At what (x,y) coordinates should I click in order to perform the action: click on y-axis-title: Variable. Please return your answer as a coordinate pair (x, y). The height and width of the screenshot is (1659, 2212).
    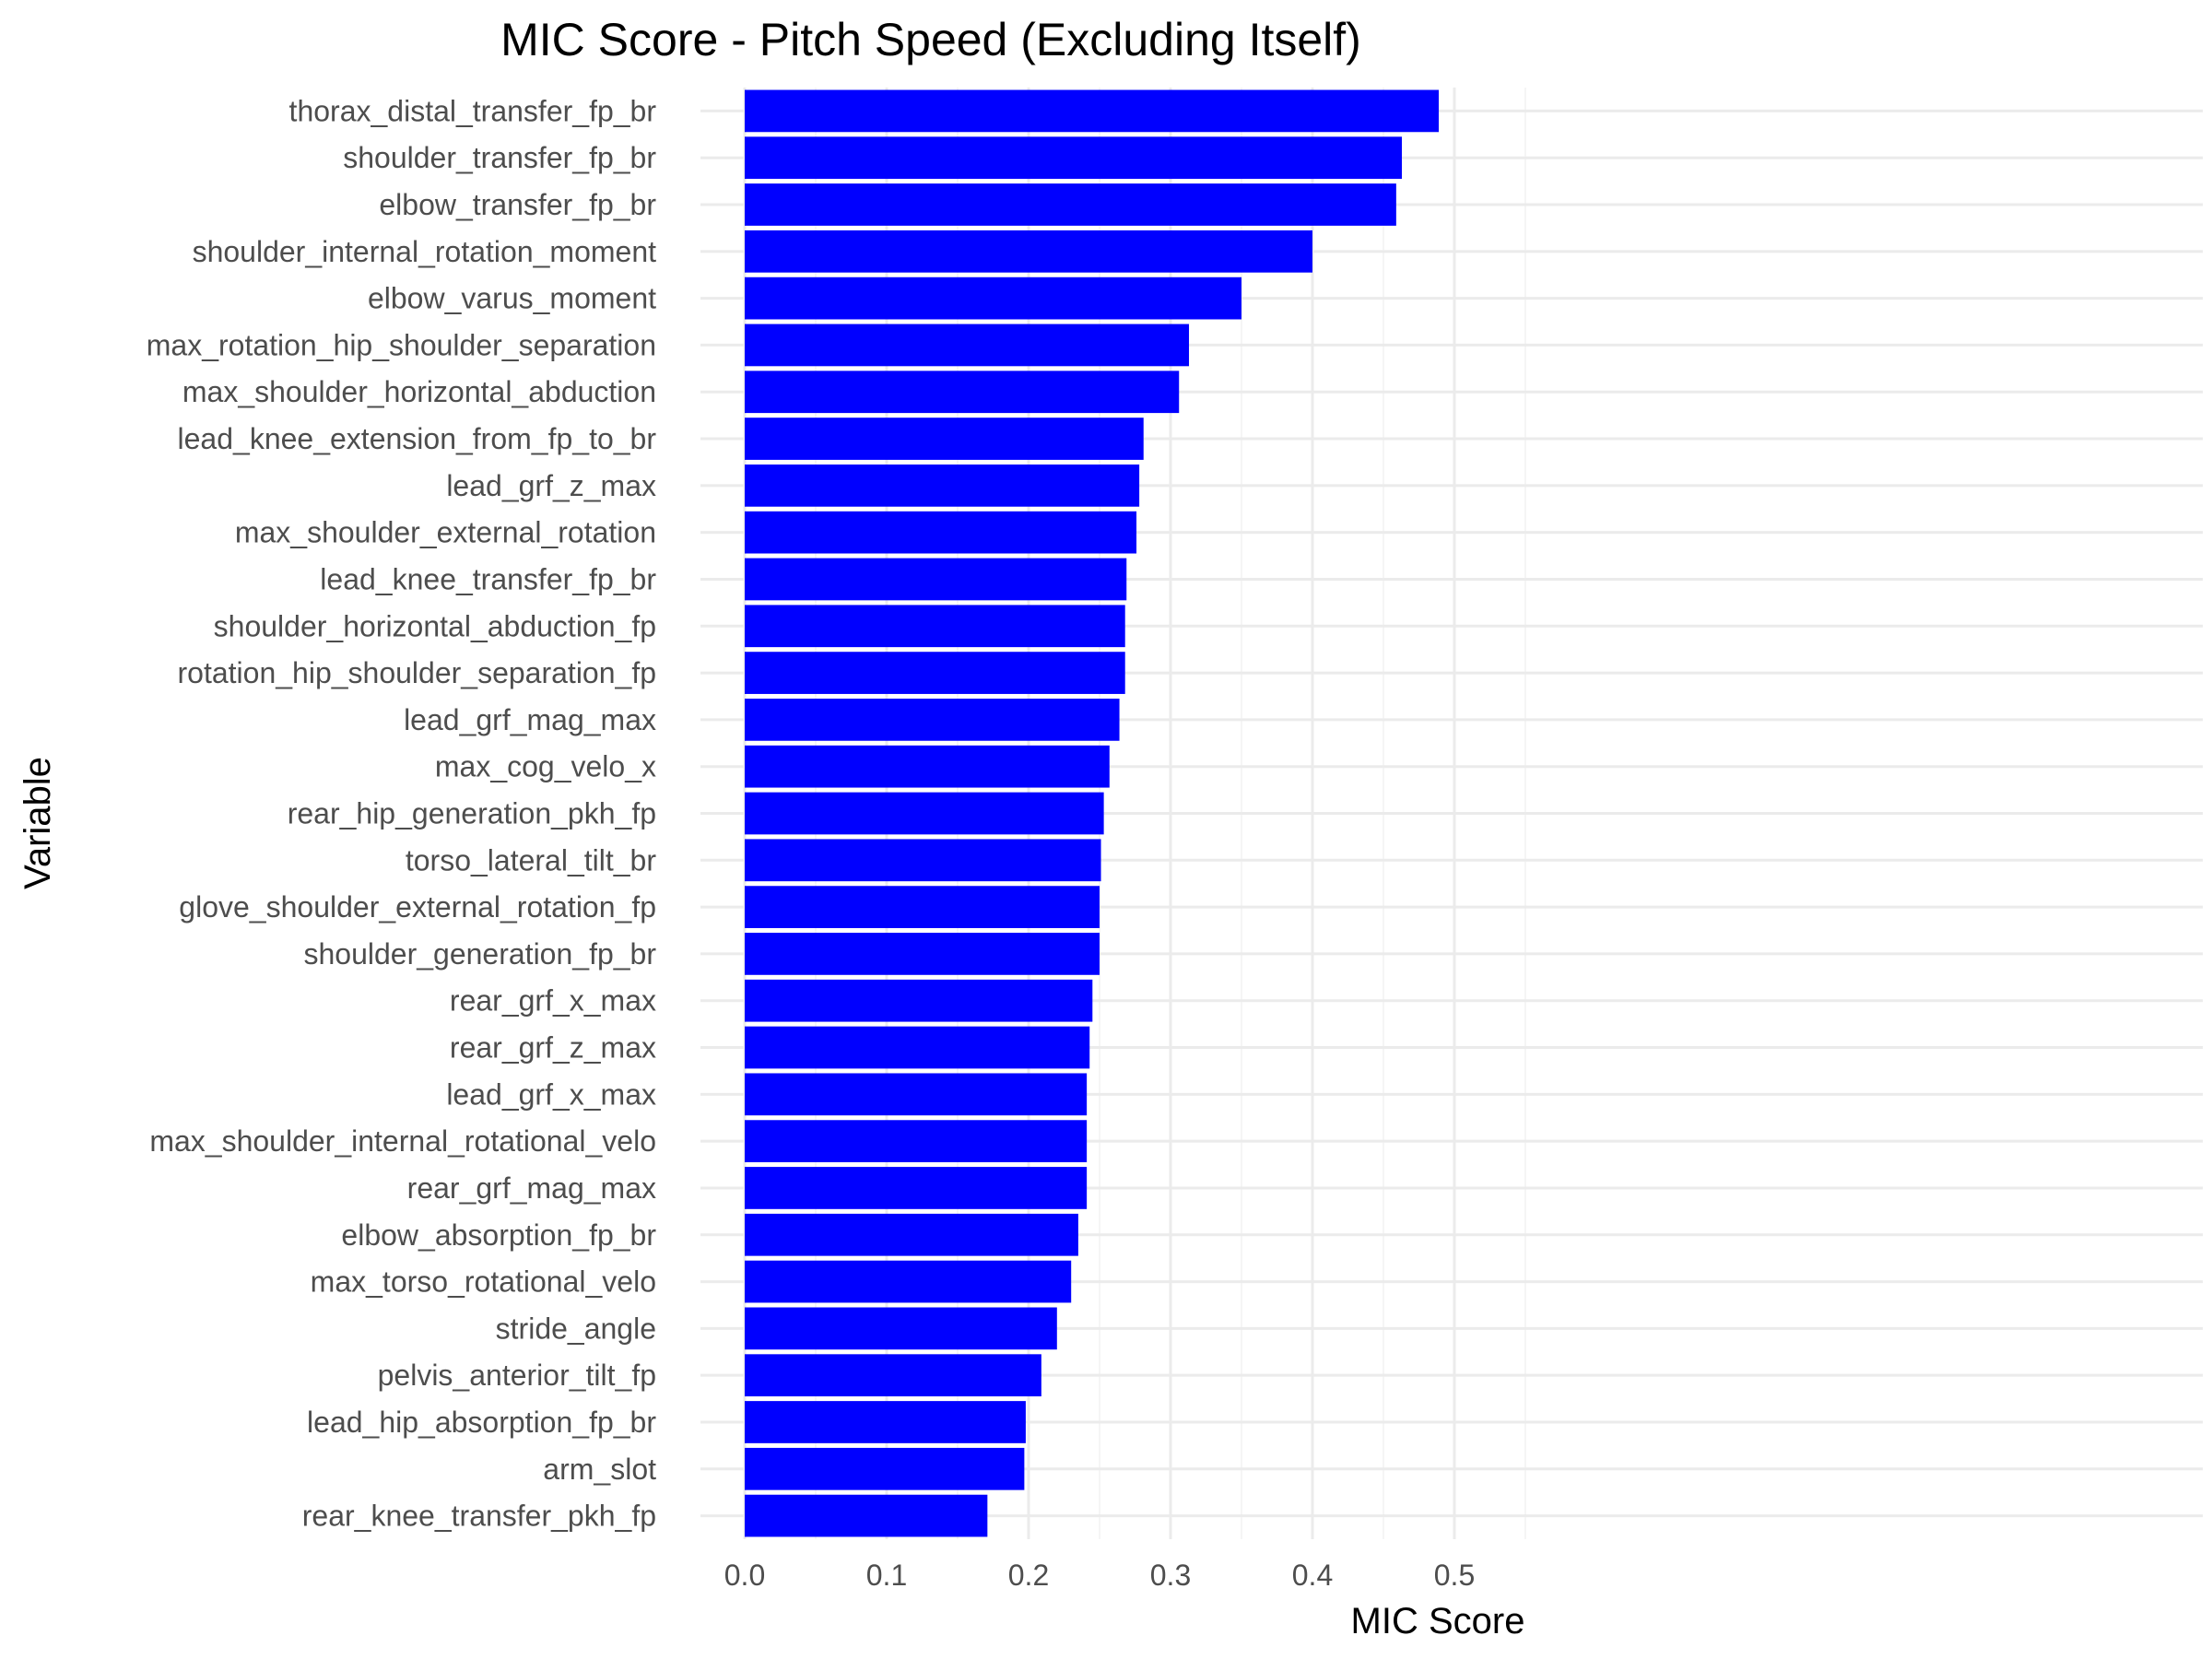
    Looking at the image, I should click on (38, 823).